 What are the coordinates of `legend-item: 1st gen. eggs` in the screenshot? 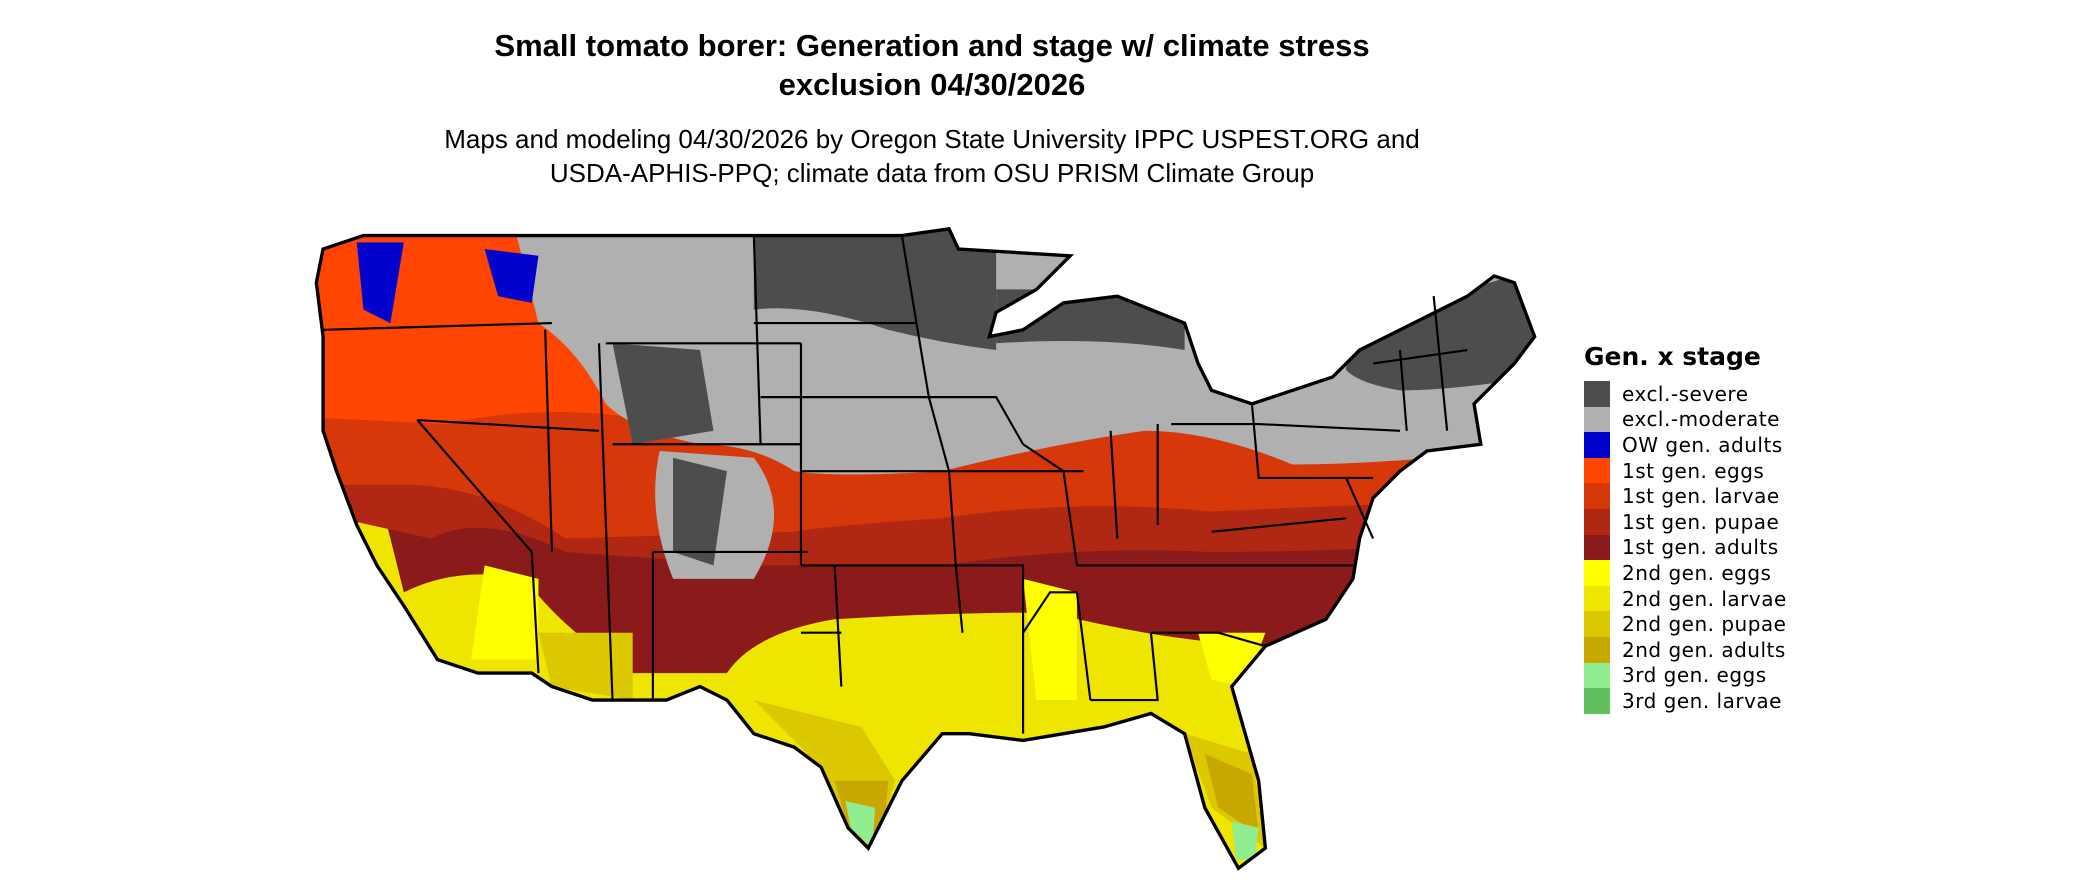 It's located at (1685, 470).